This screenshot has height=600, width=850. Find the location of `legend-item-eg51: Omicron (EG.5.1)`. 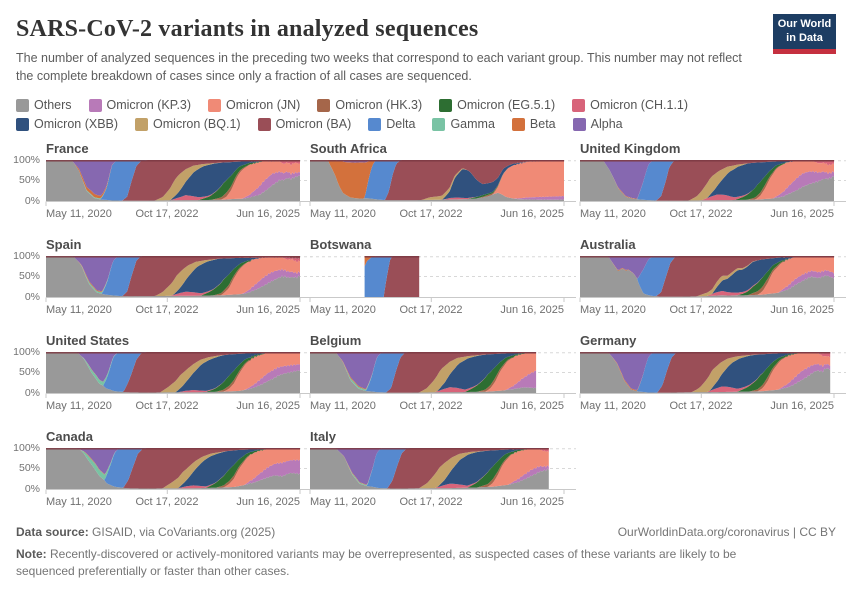

legend-item-eg51: Omicron (EG.5.1) is located at coordinates (497, 105).